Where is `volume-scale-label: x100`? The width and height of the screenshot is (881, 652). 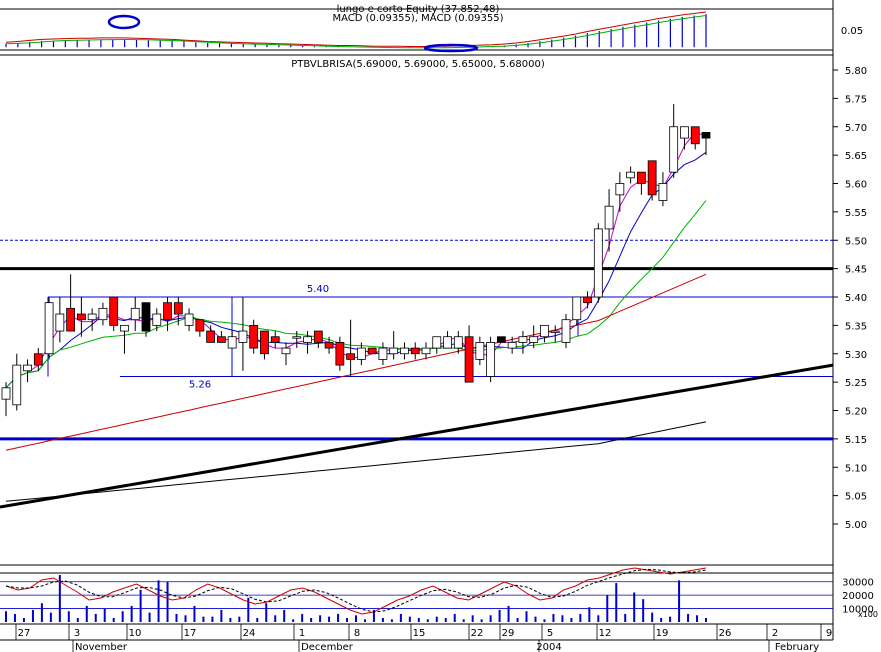 volume-scale-label: x100 is located at coordinates (868, 614).